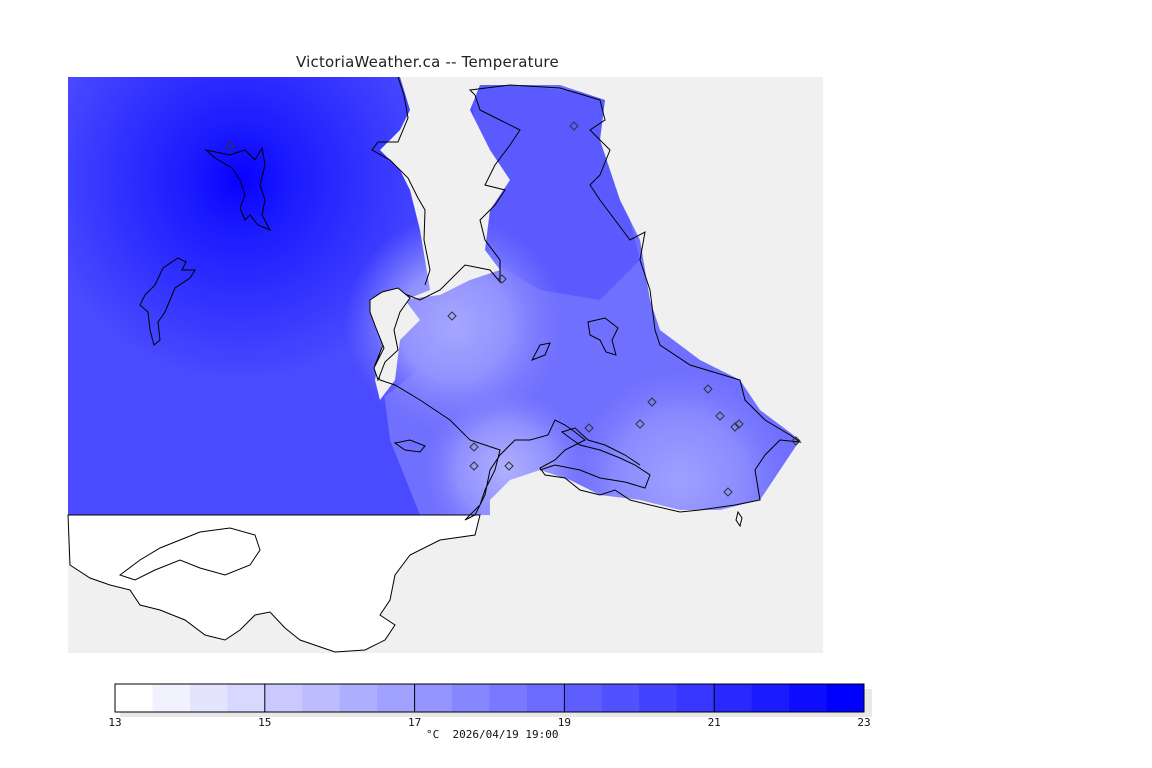 The height and width of the screenshot is (768, 1152). Describe the element at coordinates (505, 734) in the screenshot. I see `legend-timestamp: 2026/04/19 19:00` at that location.